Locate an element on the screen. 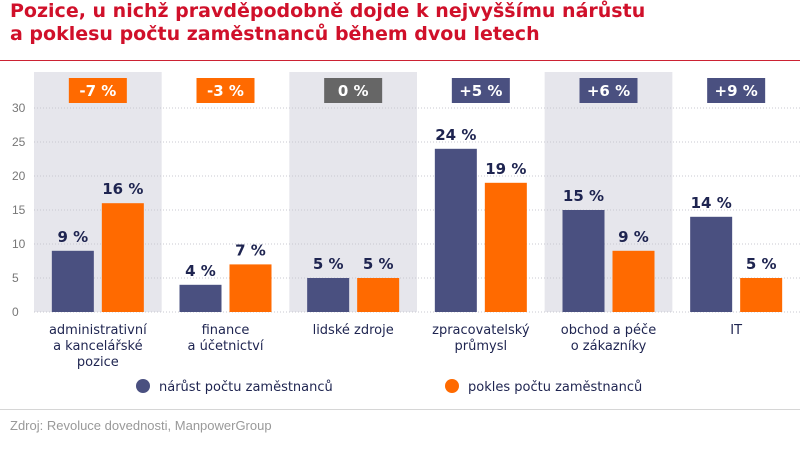 The image size is (800, 449). y-tick-label: 15 is located at coordinates (19, 210).